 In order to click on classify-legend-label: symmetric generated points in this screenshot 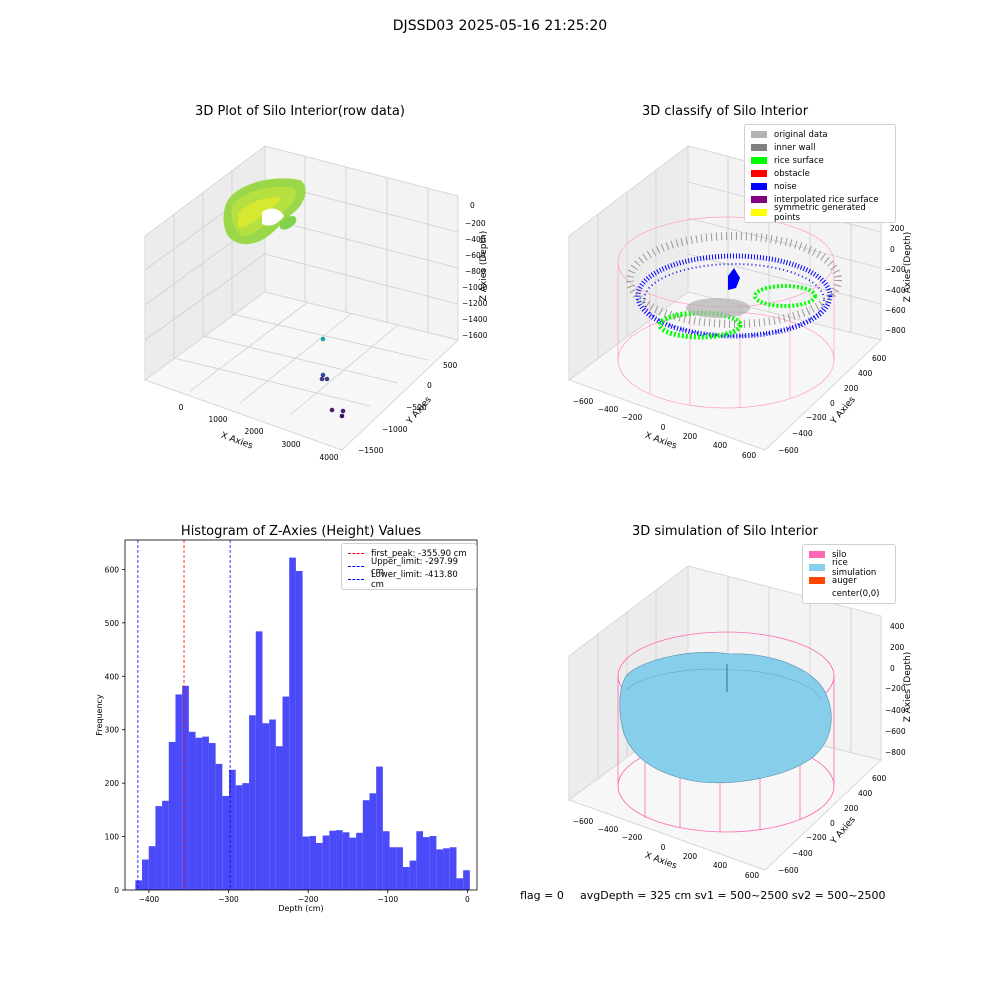, I will do `click(820, 212)`.